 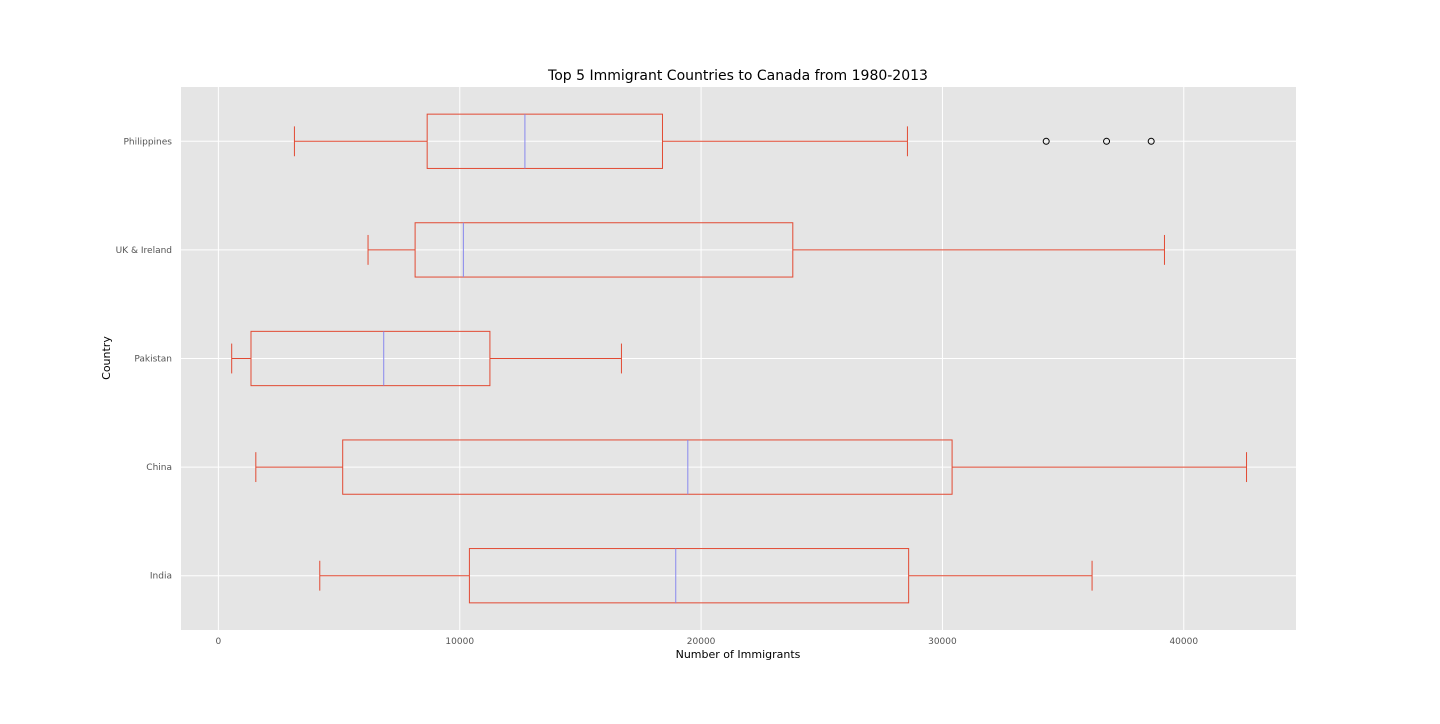 What do you see at coordinates (153, 360) in the screenshot?
I see `y-category-label: Pakistan` at bounding box center [153, 360].